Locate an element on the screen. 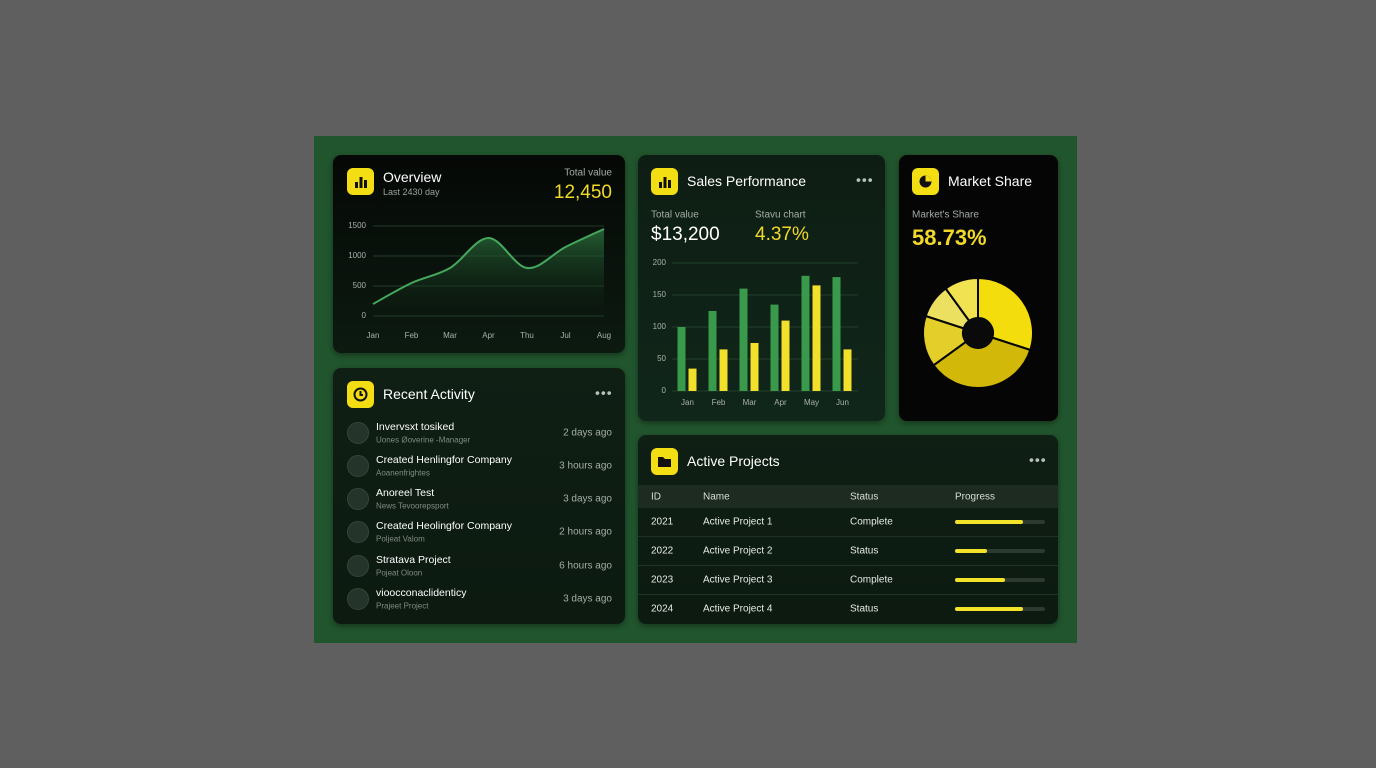 The height and width of the screenshot is (768, 1376). x-tick-label: Thu is located at coordinates (527, 335).